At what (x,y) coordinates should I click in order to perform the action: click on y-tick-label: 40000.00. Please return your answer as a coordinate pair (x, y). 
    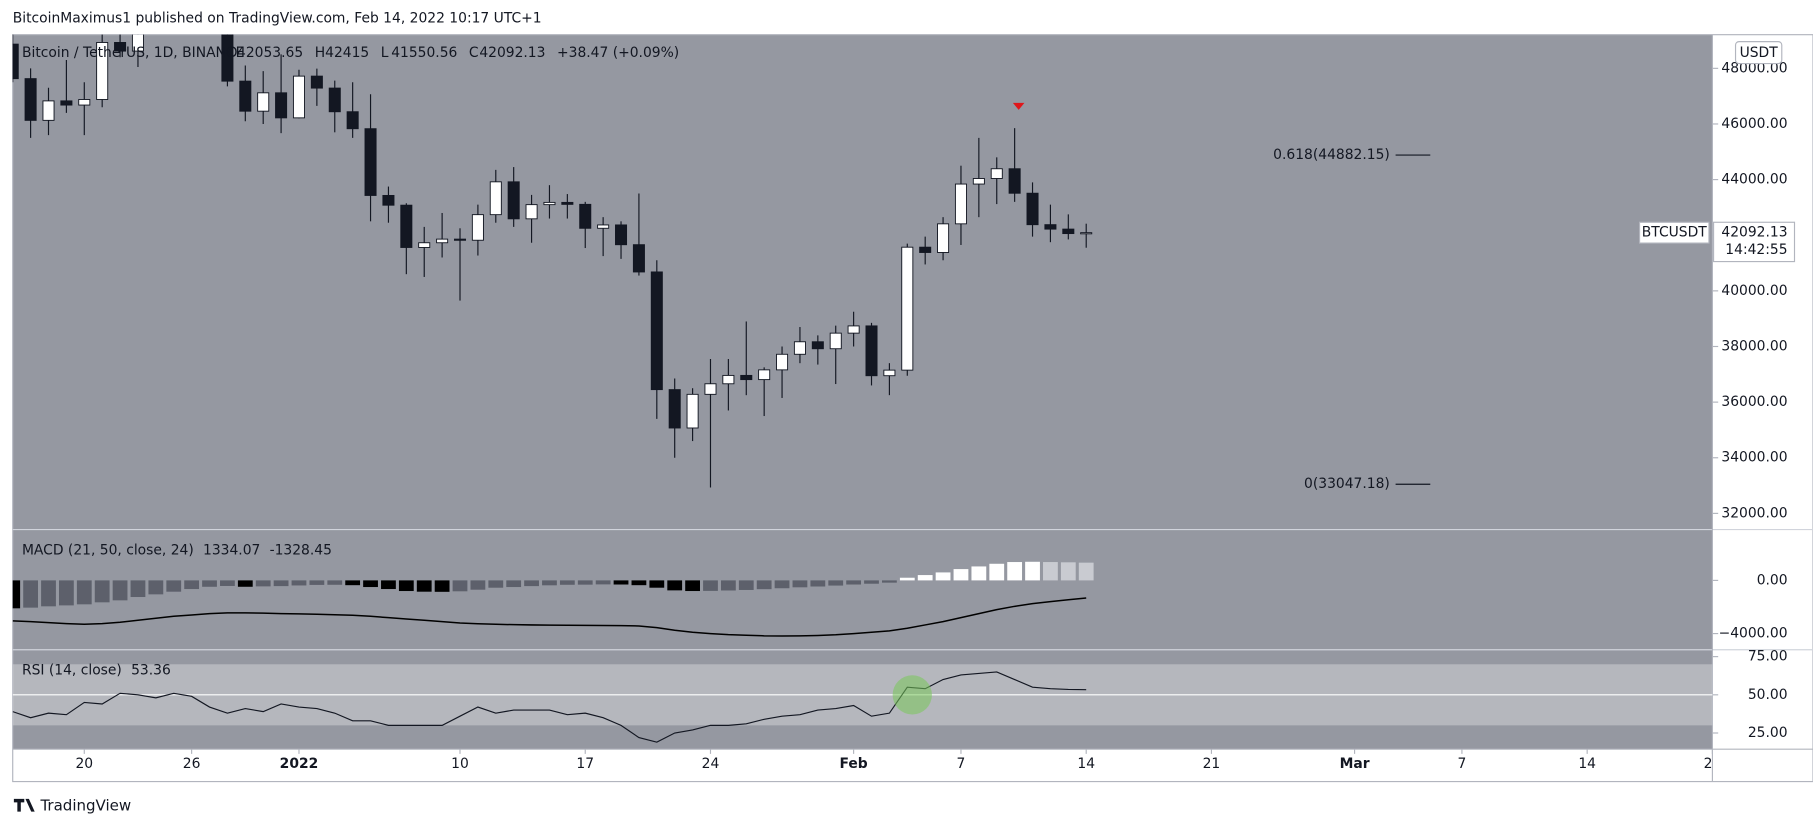
    Looking at the image, I should click on (1754, 291).